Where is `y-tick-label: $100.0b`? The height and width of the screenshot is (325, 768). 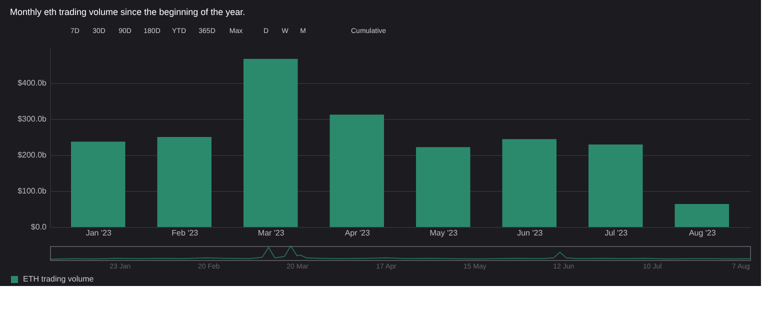 y-tick-label: $100.0b is located at coordinates (33, 191).